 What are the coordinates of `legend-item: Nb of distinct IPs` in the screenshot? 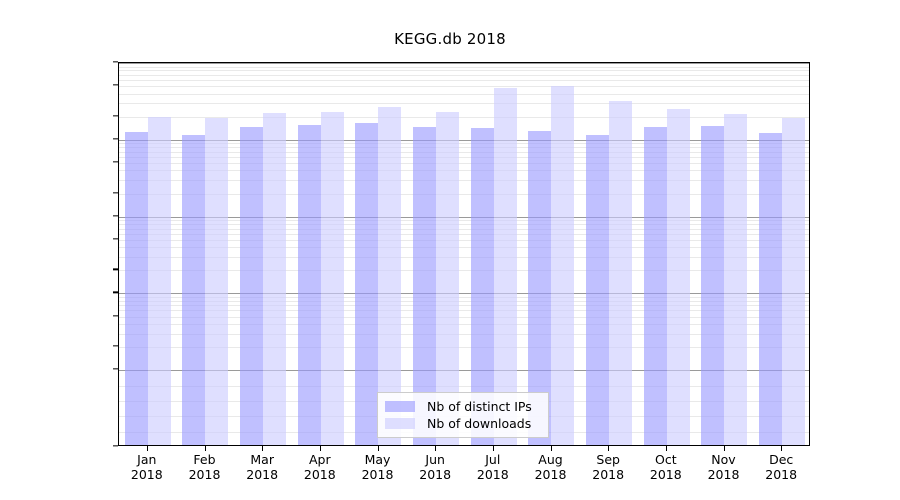 It's located at (463, 406).